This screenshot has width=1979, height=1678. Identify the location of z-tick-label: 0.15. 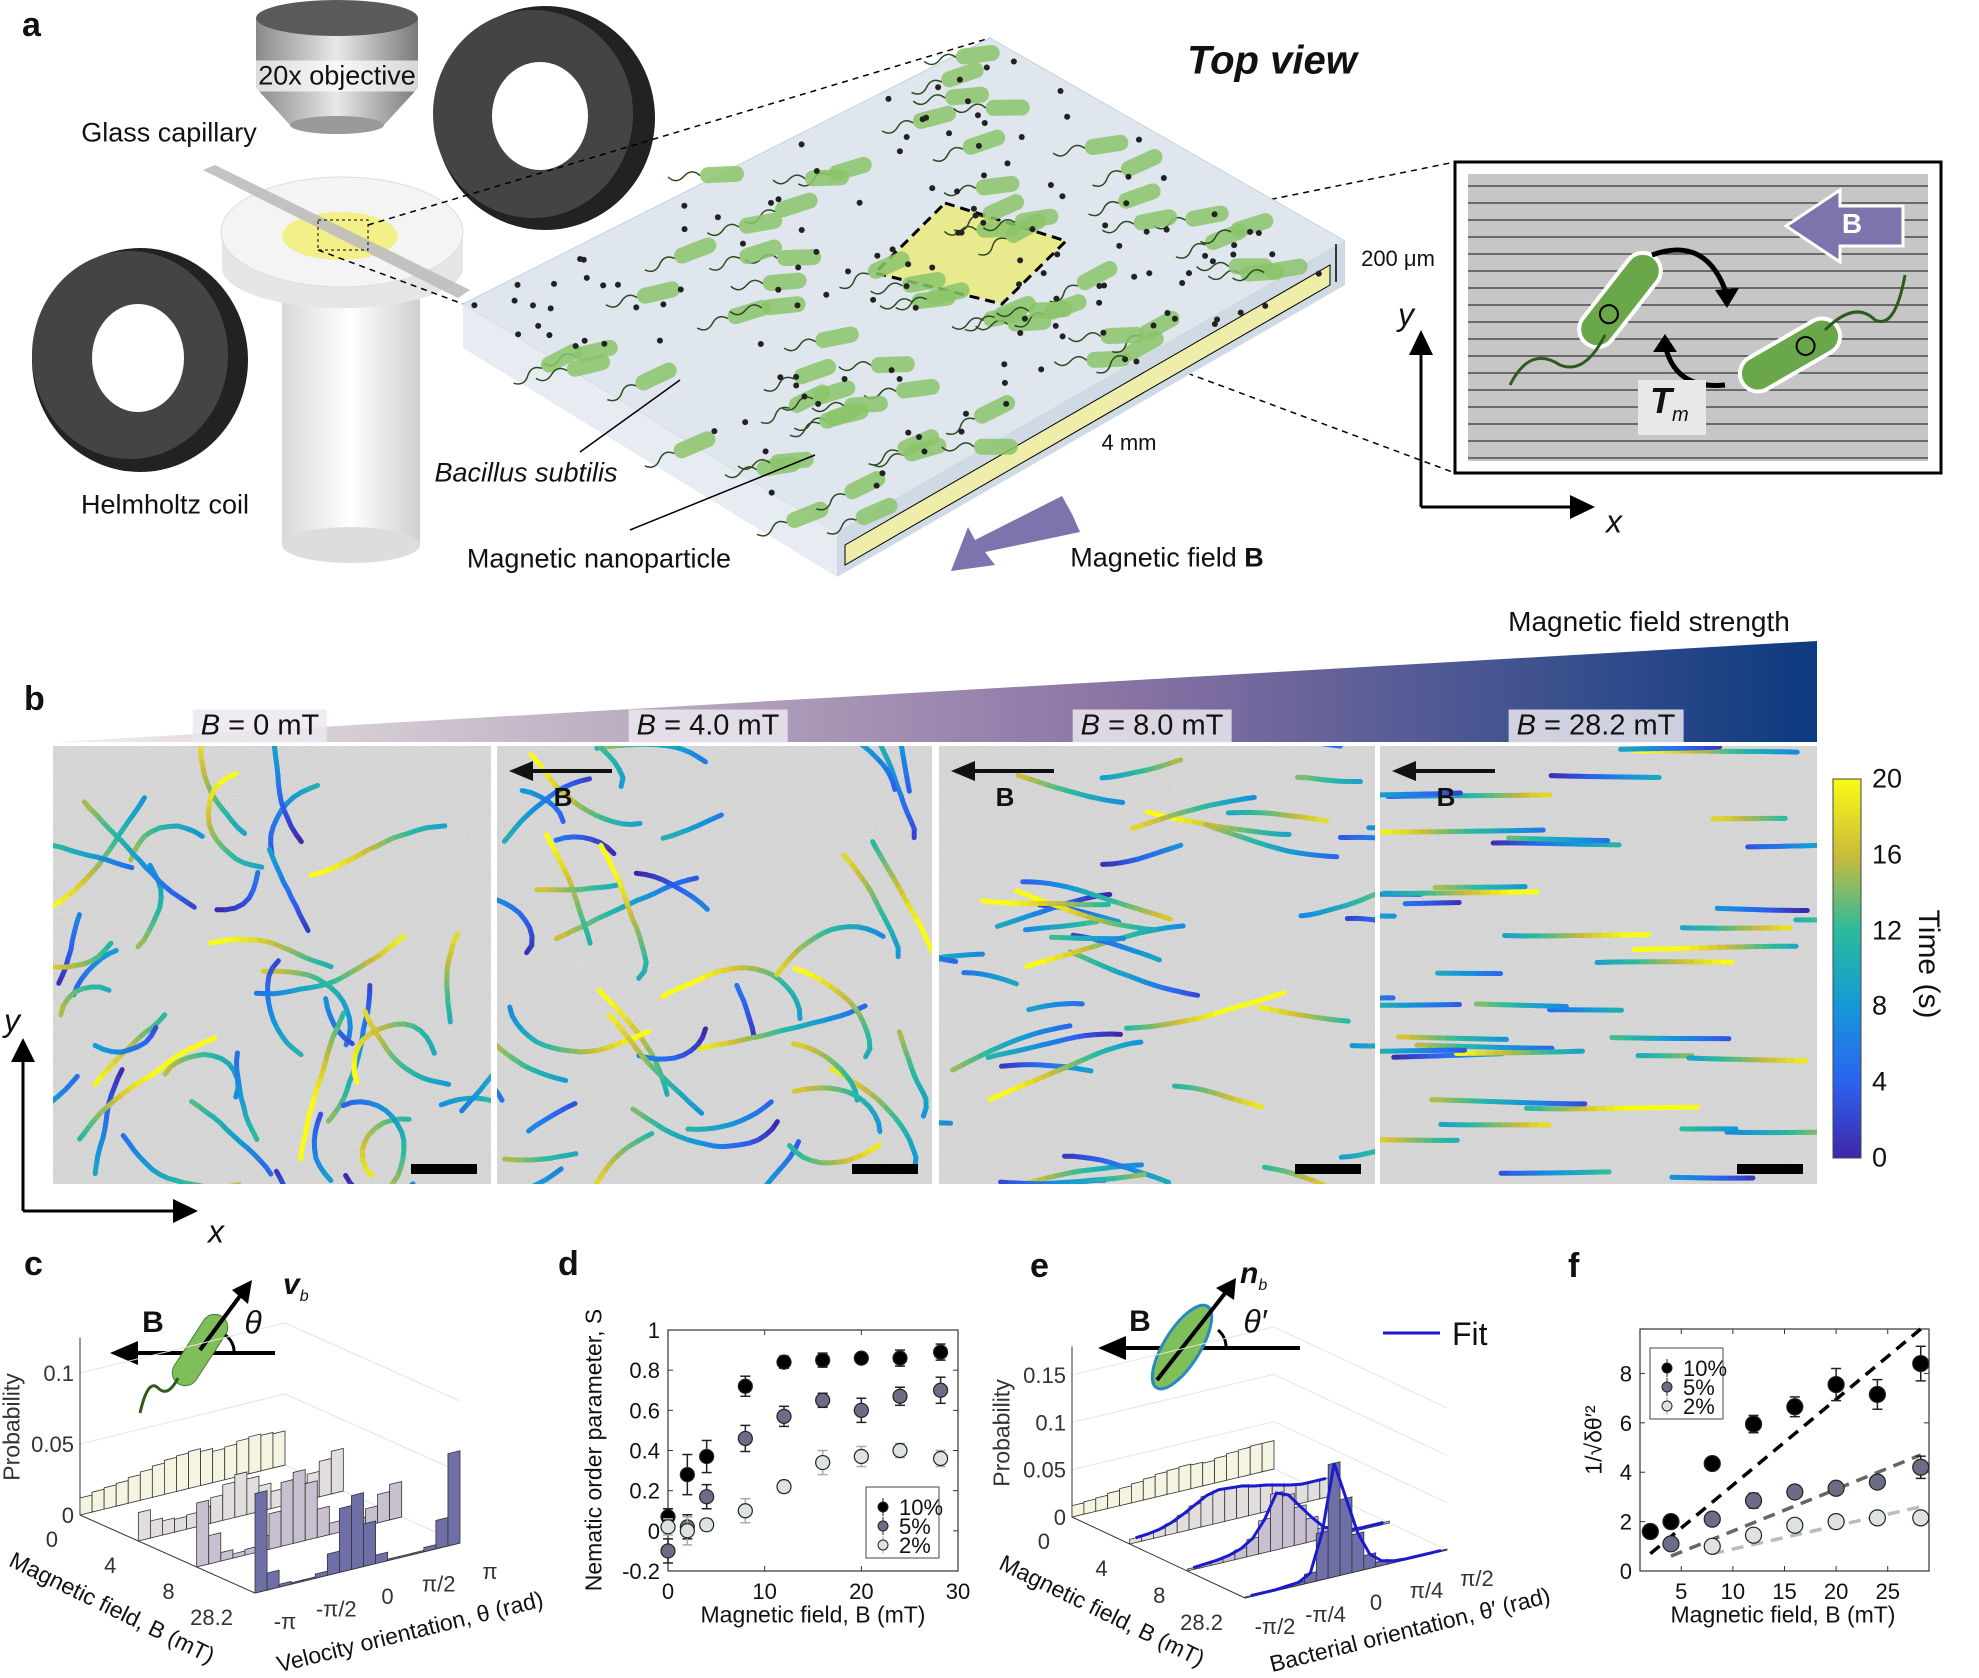
(1044, 1375).